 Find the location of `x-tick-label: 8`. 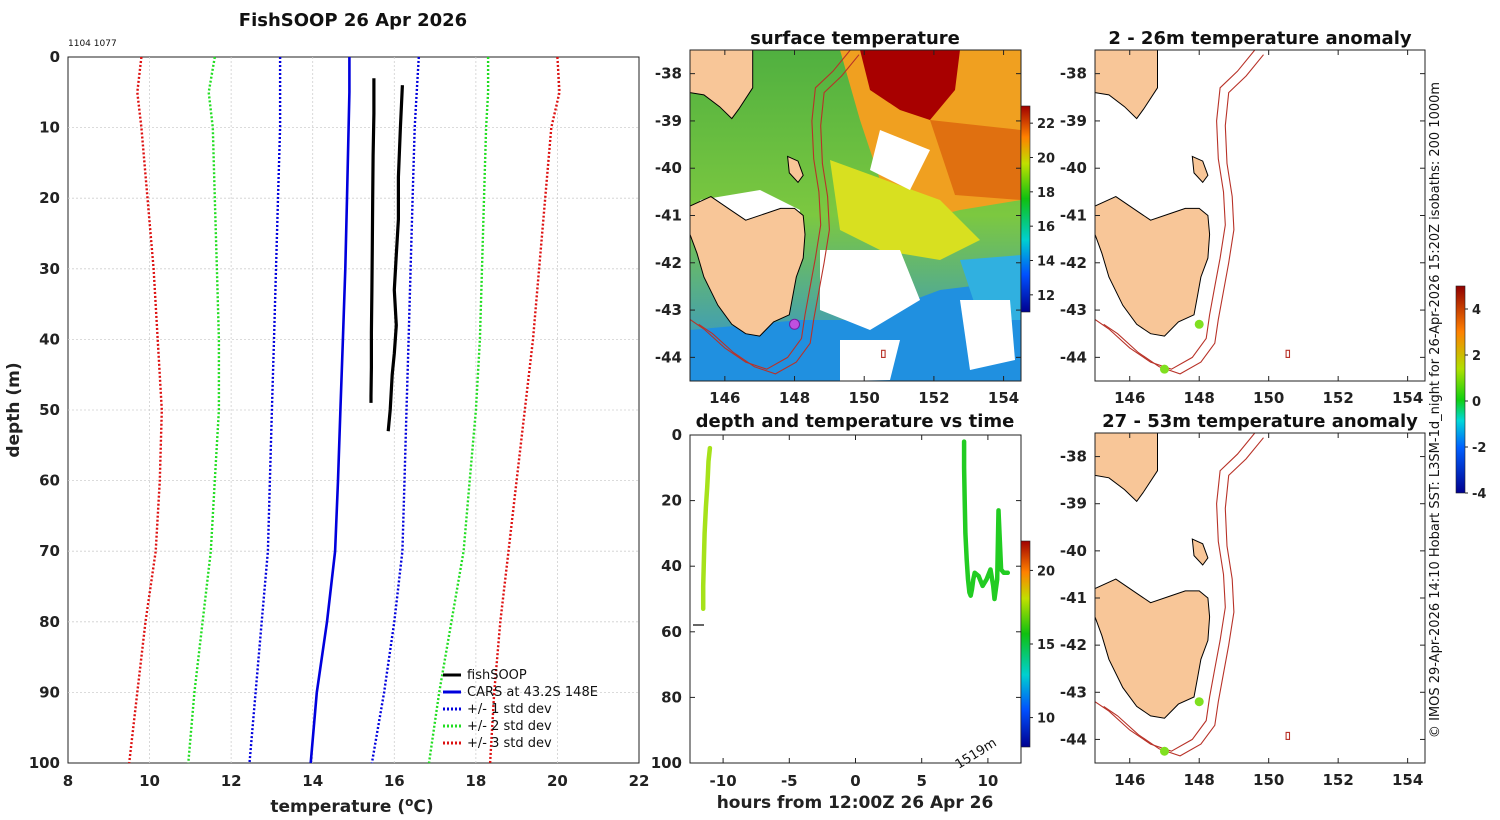

x-tick-label: 8 is located at coordinates (68, 781).